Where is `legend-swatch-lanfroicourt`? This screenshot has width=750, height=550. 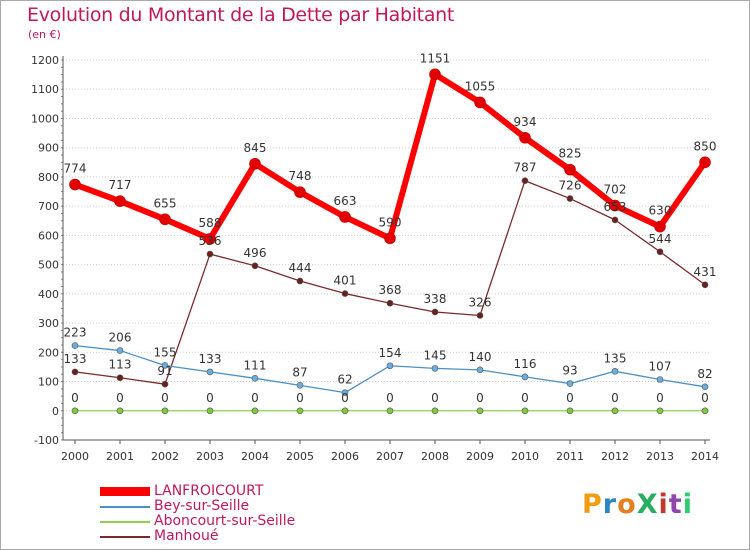
legend-swatch-lanfroicourt is located at coordinates (125, 491).